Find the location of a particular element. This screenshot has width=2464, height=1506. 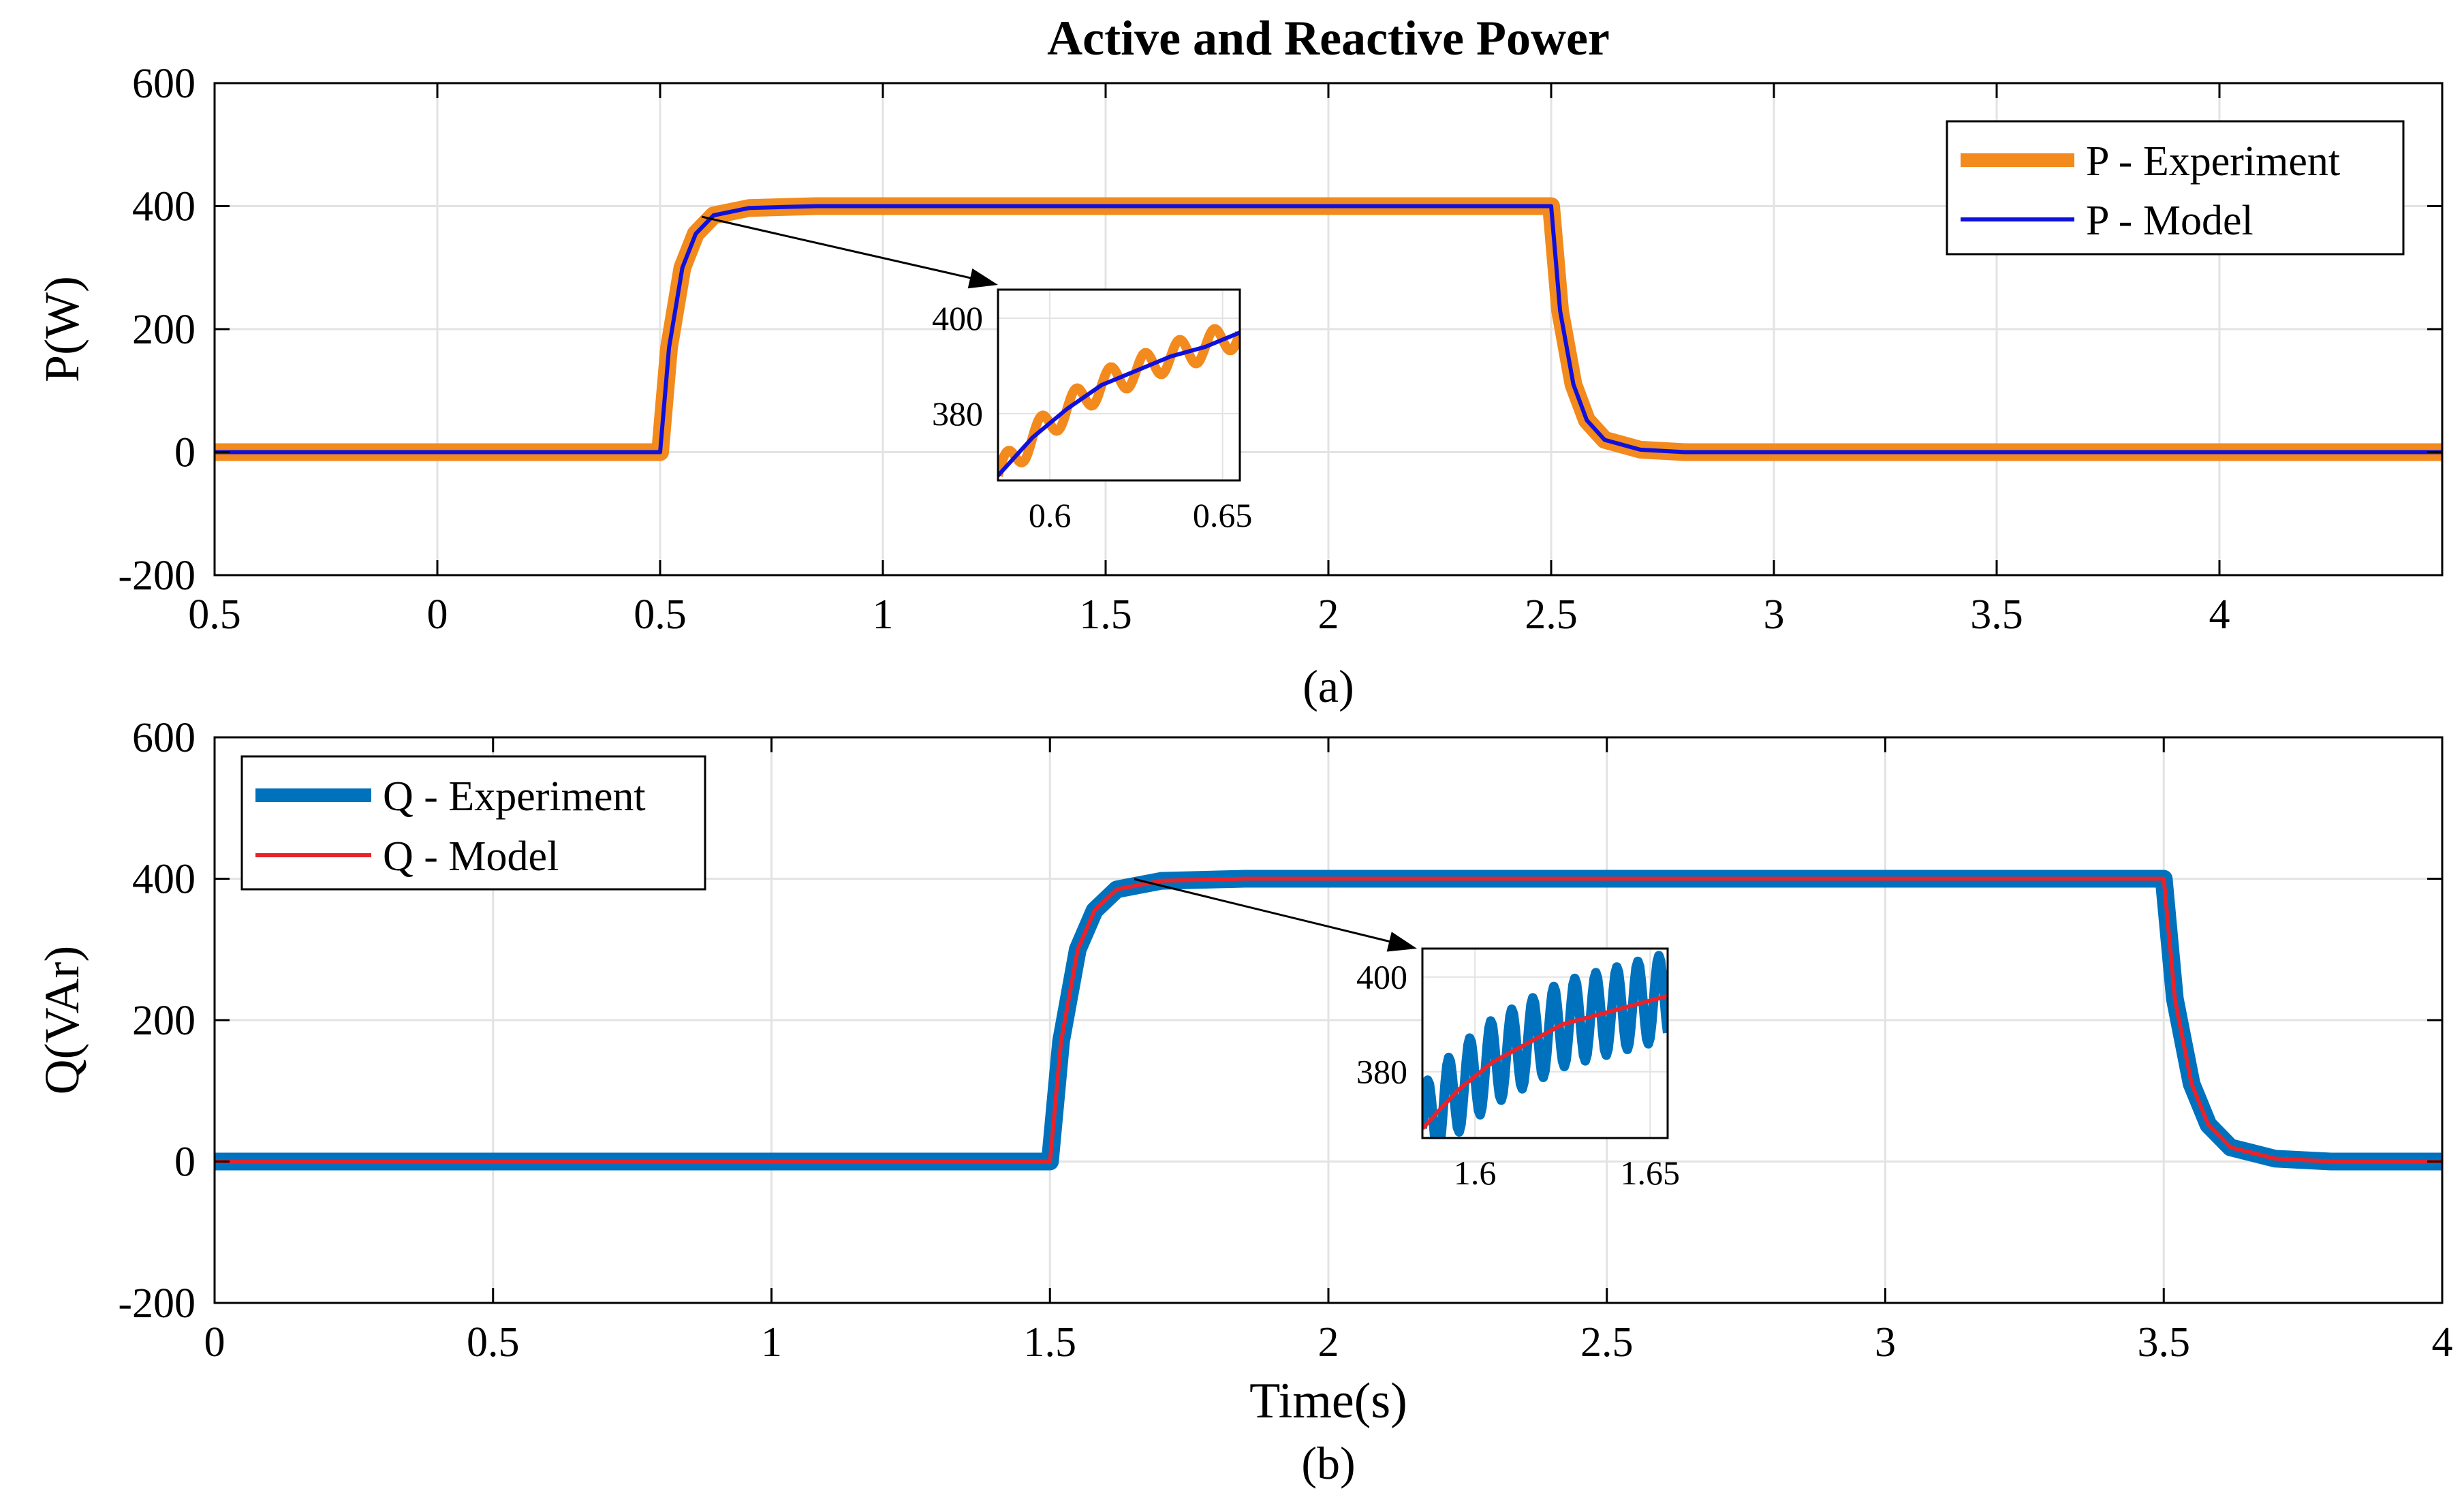

legend-label-q-model: Q - Model is located at coordinates (471, 856).